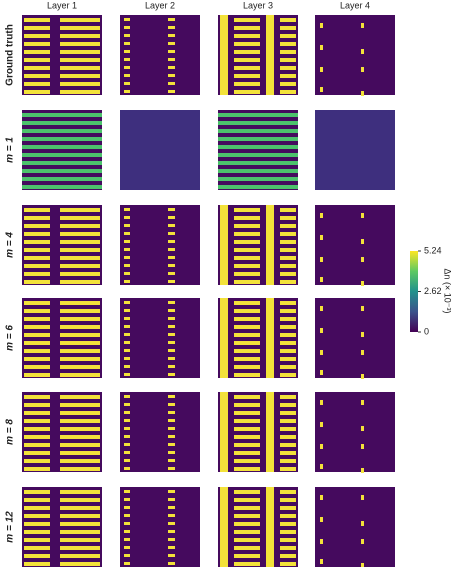 The width and height of the screenshot is (457, 572). Describe the element at coordinates (10, 150) in the screenshot. I see `row-label: m = 1` at that location.